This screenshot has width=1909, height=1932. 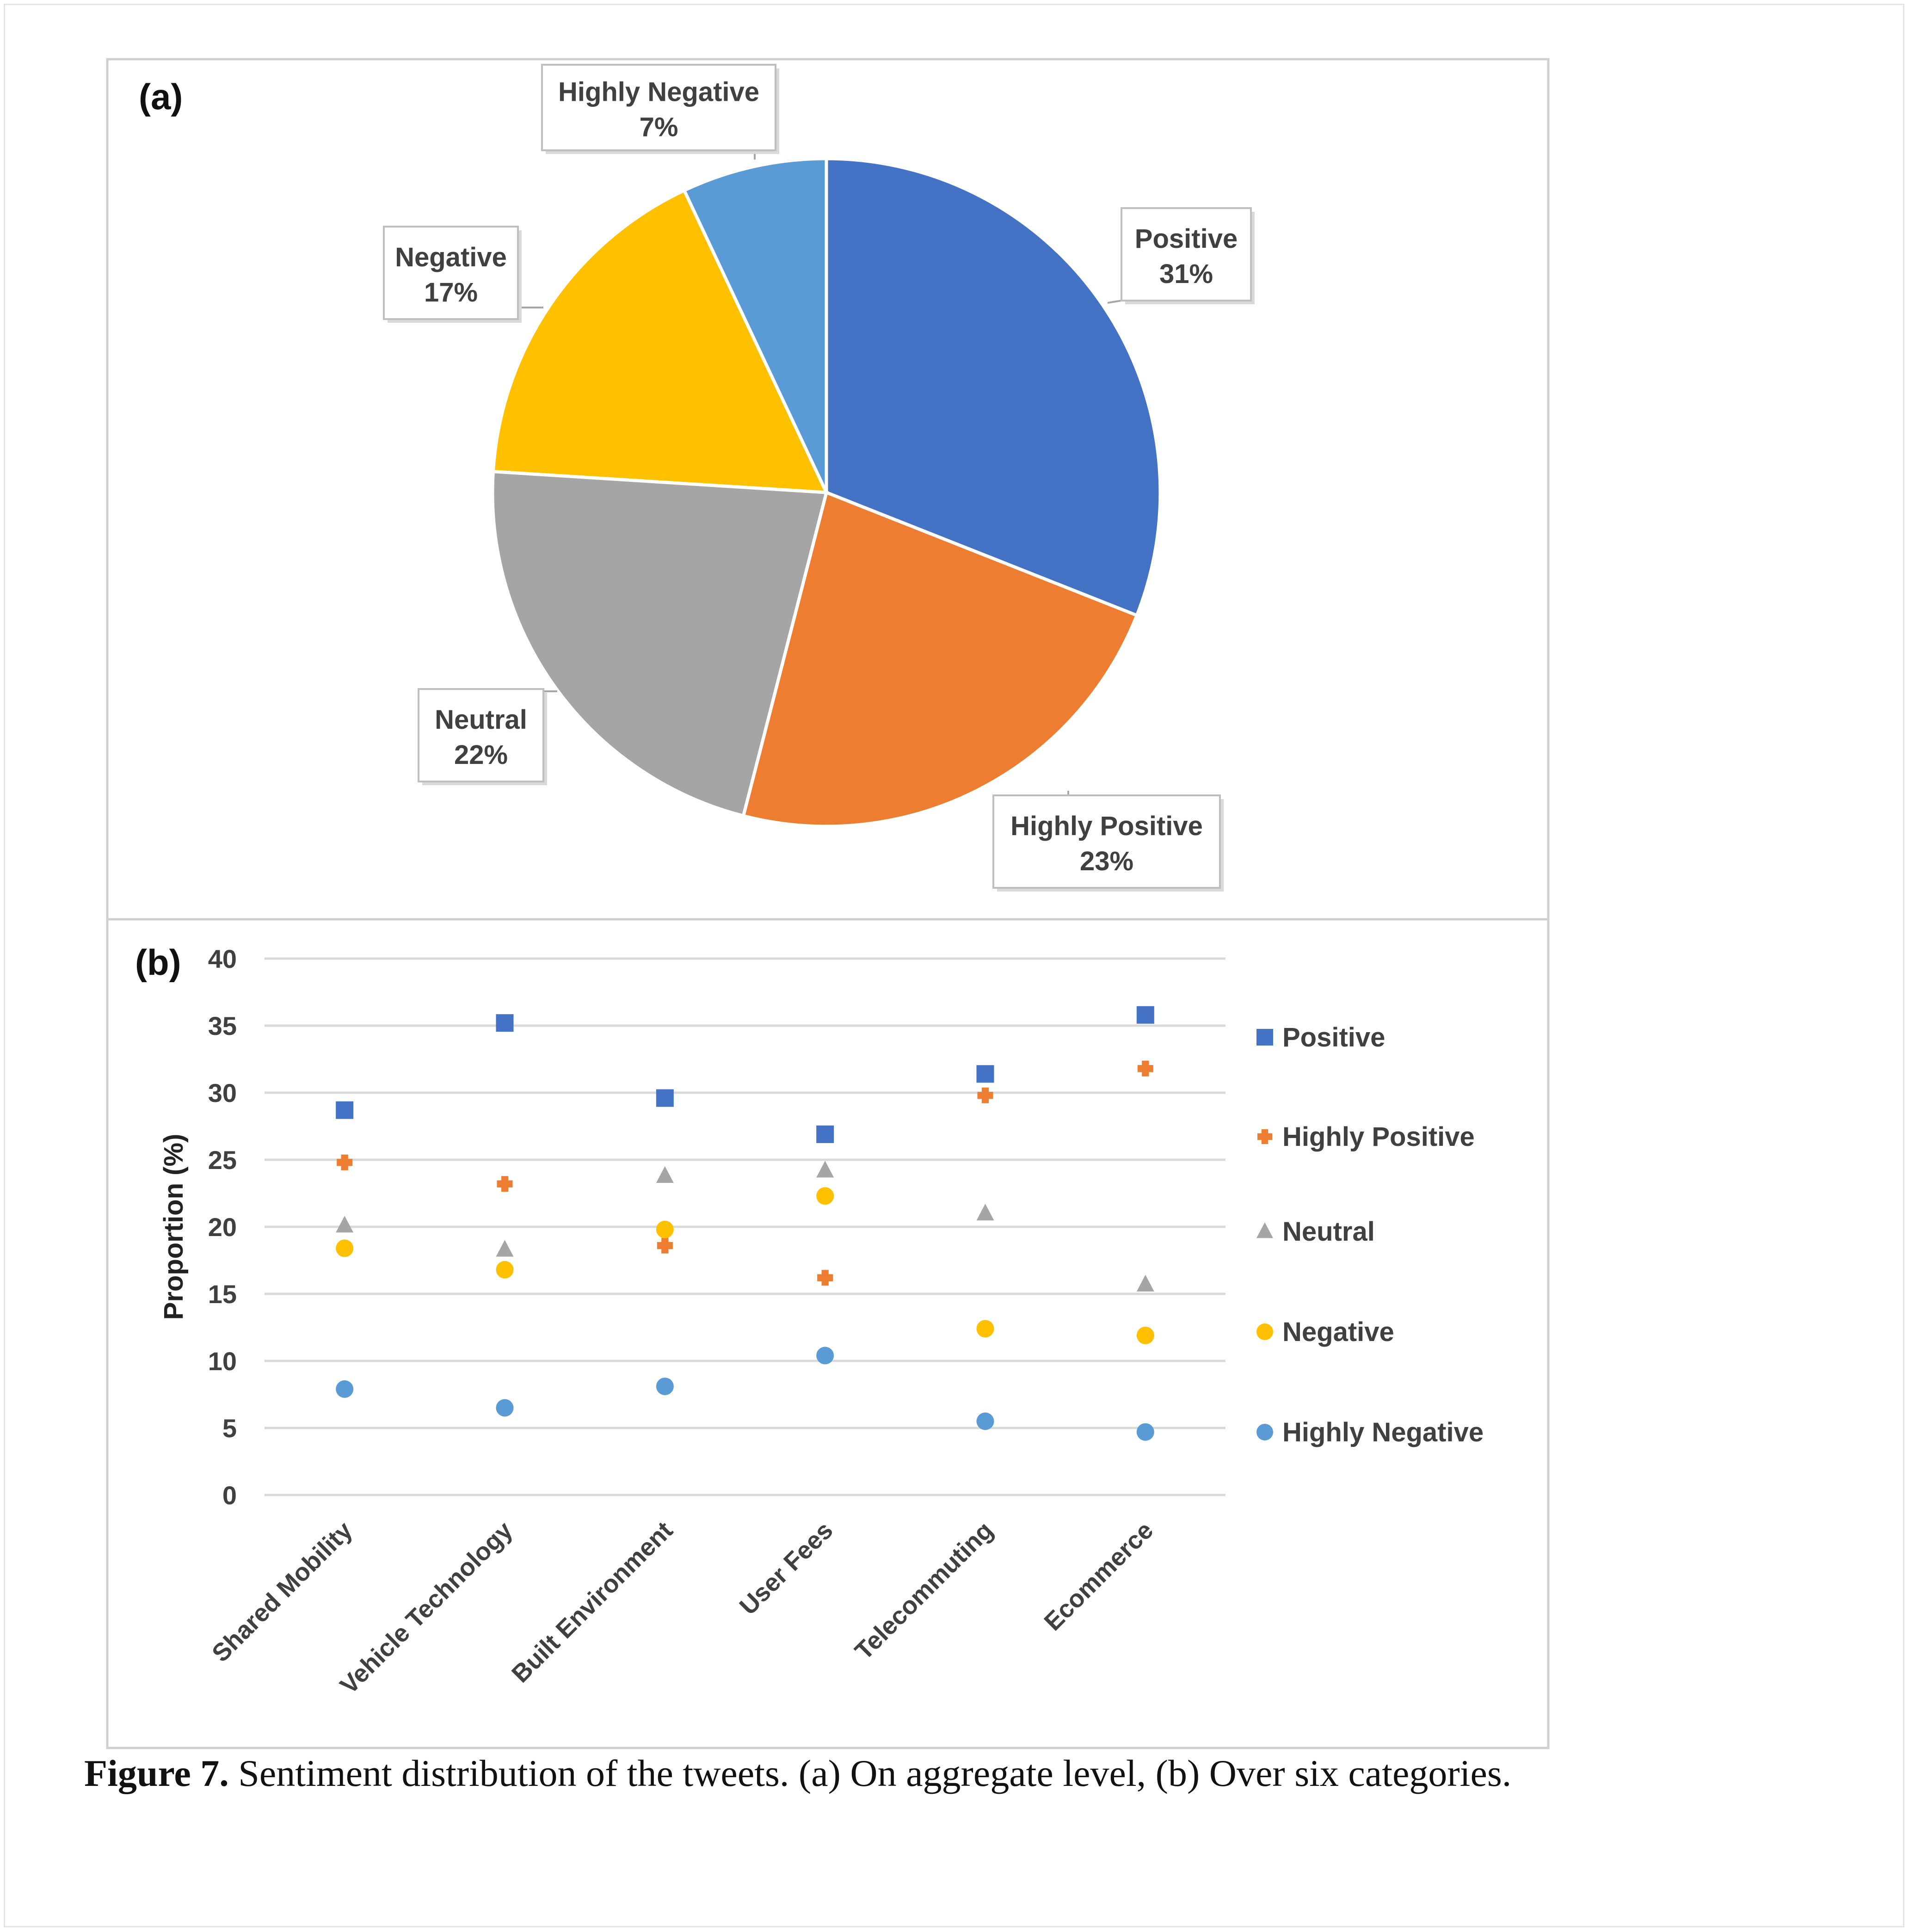 What do you see at coordinates (665, 1175) in the screenshot?
I see `point-neutral-built-environment` at bounding box center [665, 1175].